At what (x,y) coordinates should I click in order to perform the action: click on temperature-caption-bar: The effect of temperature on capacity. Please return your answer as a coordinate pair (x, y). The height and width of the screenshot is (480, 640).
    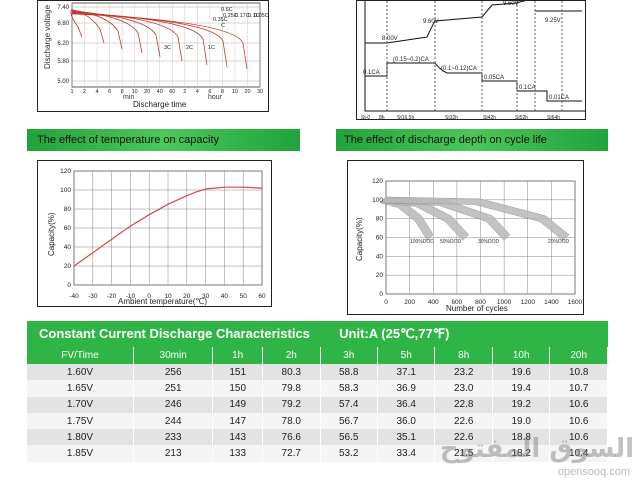
    Looking at the image, I should click on (163, 140).